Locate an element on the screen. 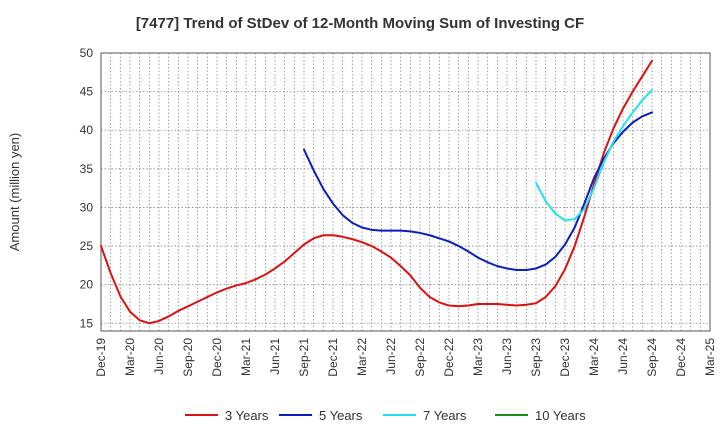 Image resolution: width=720 pixels, height=440 pixels. series-line-7-years is located at coordinates (594, 155).